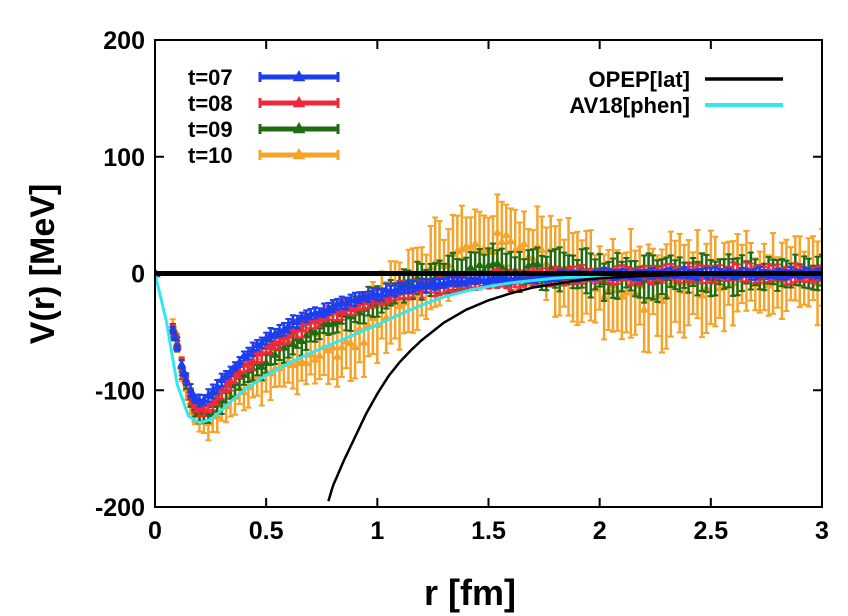  Describe the element at coordinates (822, 531) in the screenshot. I see `x-tick-label: 3` at that location.